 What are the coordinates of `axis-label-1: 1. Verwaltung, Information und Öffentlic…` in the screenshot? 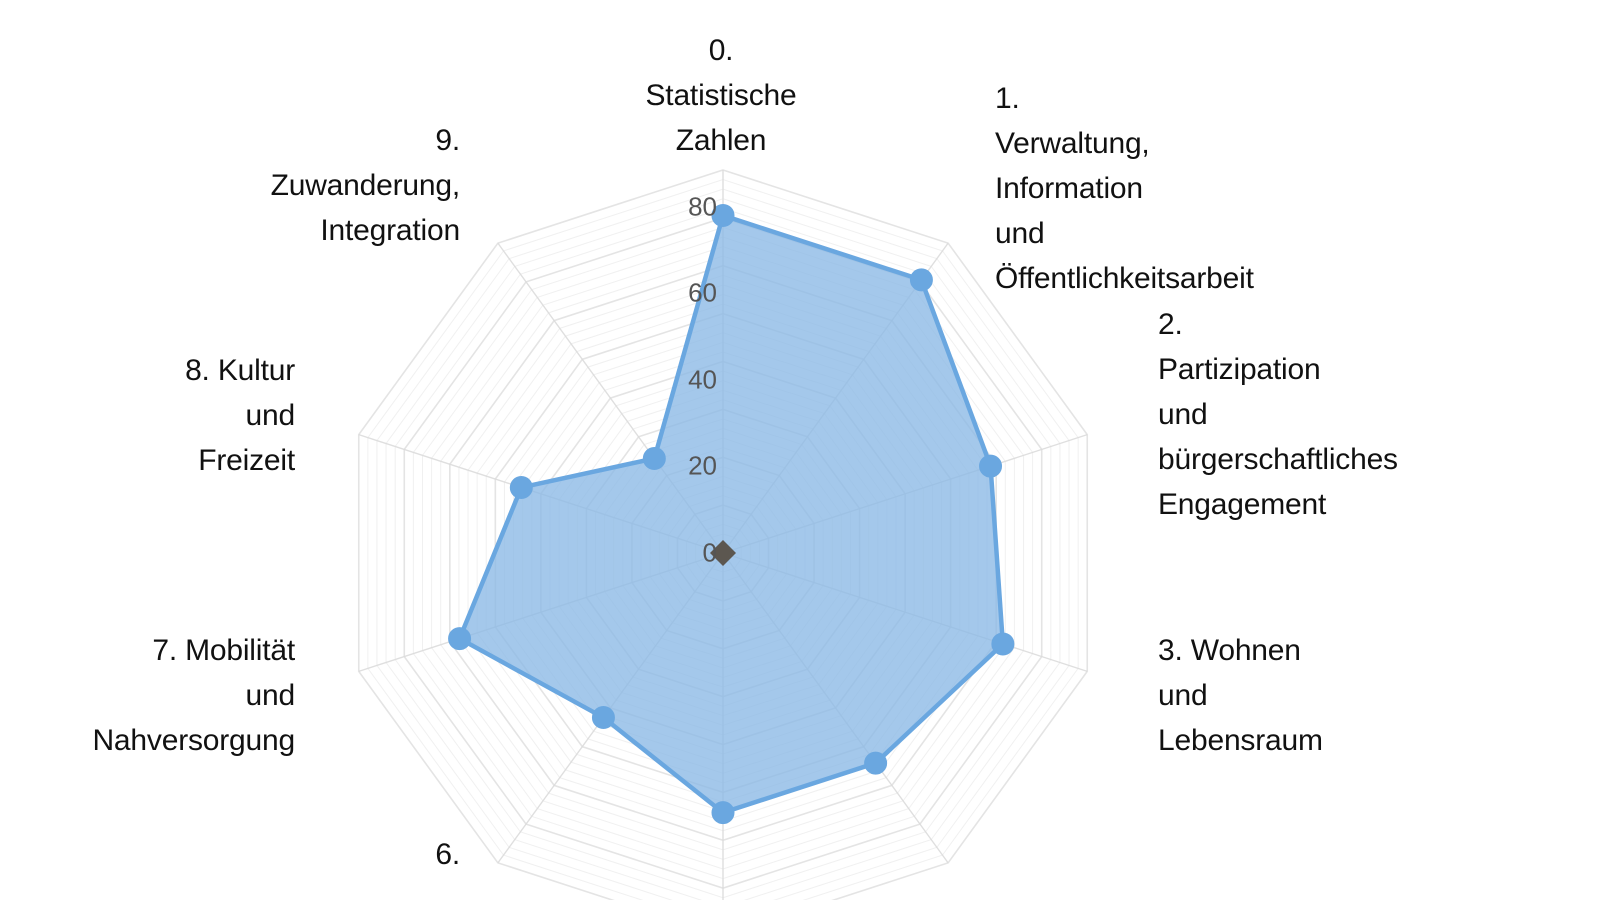 It's located at (1124, 188).